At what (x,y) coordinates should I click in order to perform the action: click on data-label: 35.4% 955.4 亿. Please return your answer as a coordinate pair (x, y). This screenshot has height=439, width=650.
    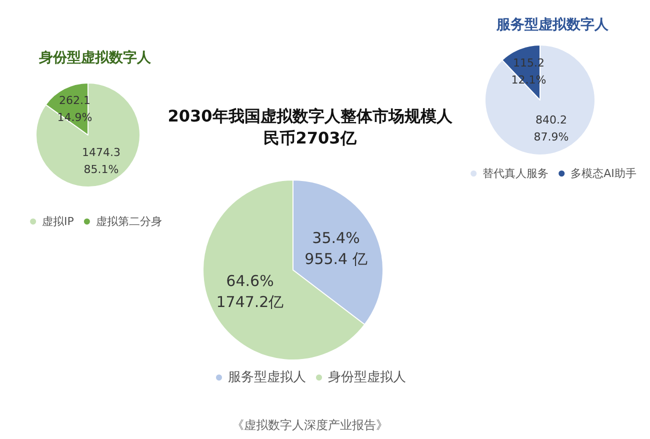
    Looking at the image, I should click on (336, 248).